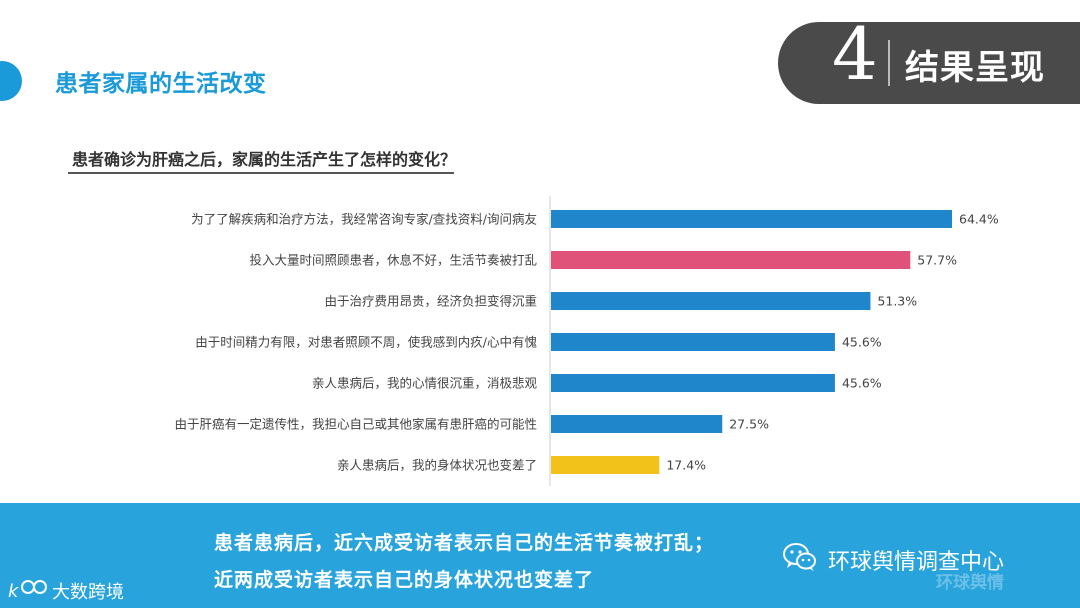  Describe the element at coordinates (975, 68) in the screenshot. I see `section-label: 结果呈现` at that location.